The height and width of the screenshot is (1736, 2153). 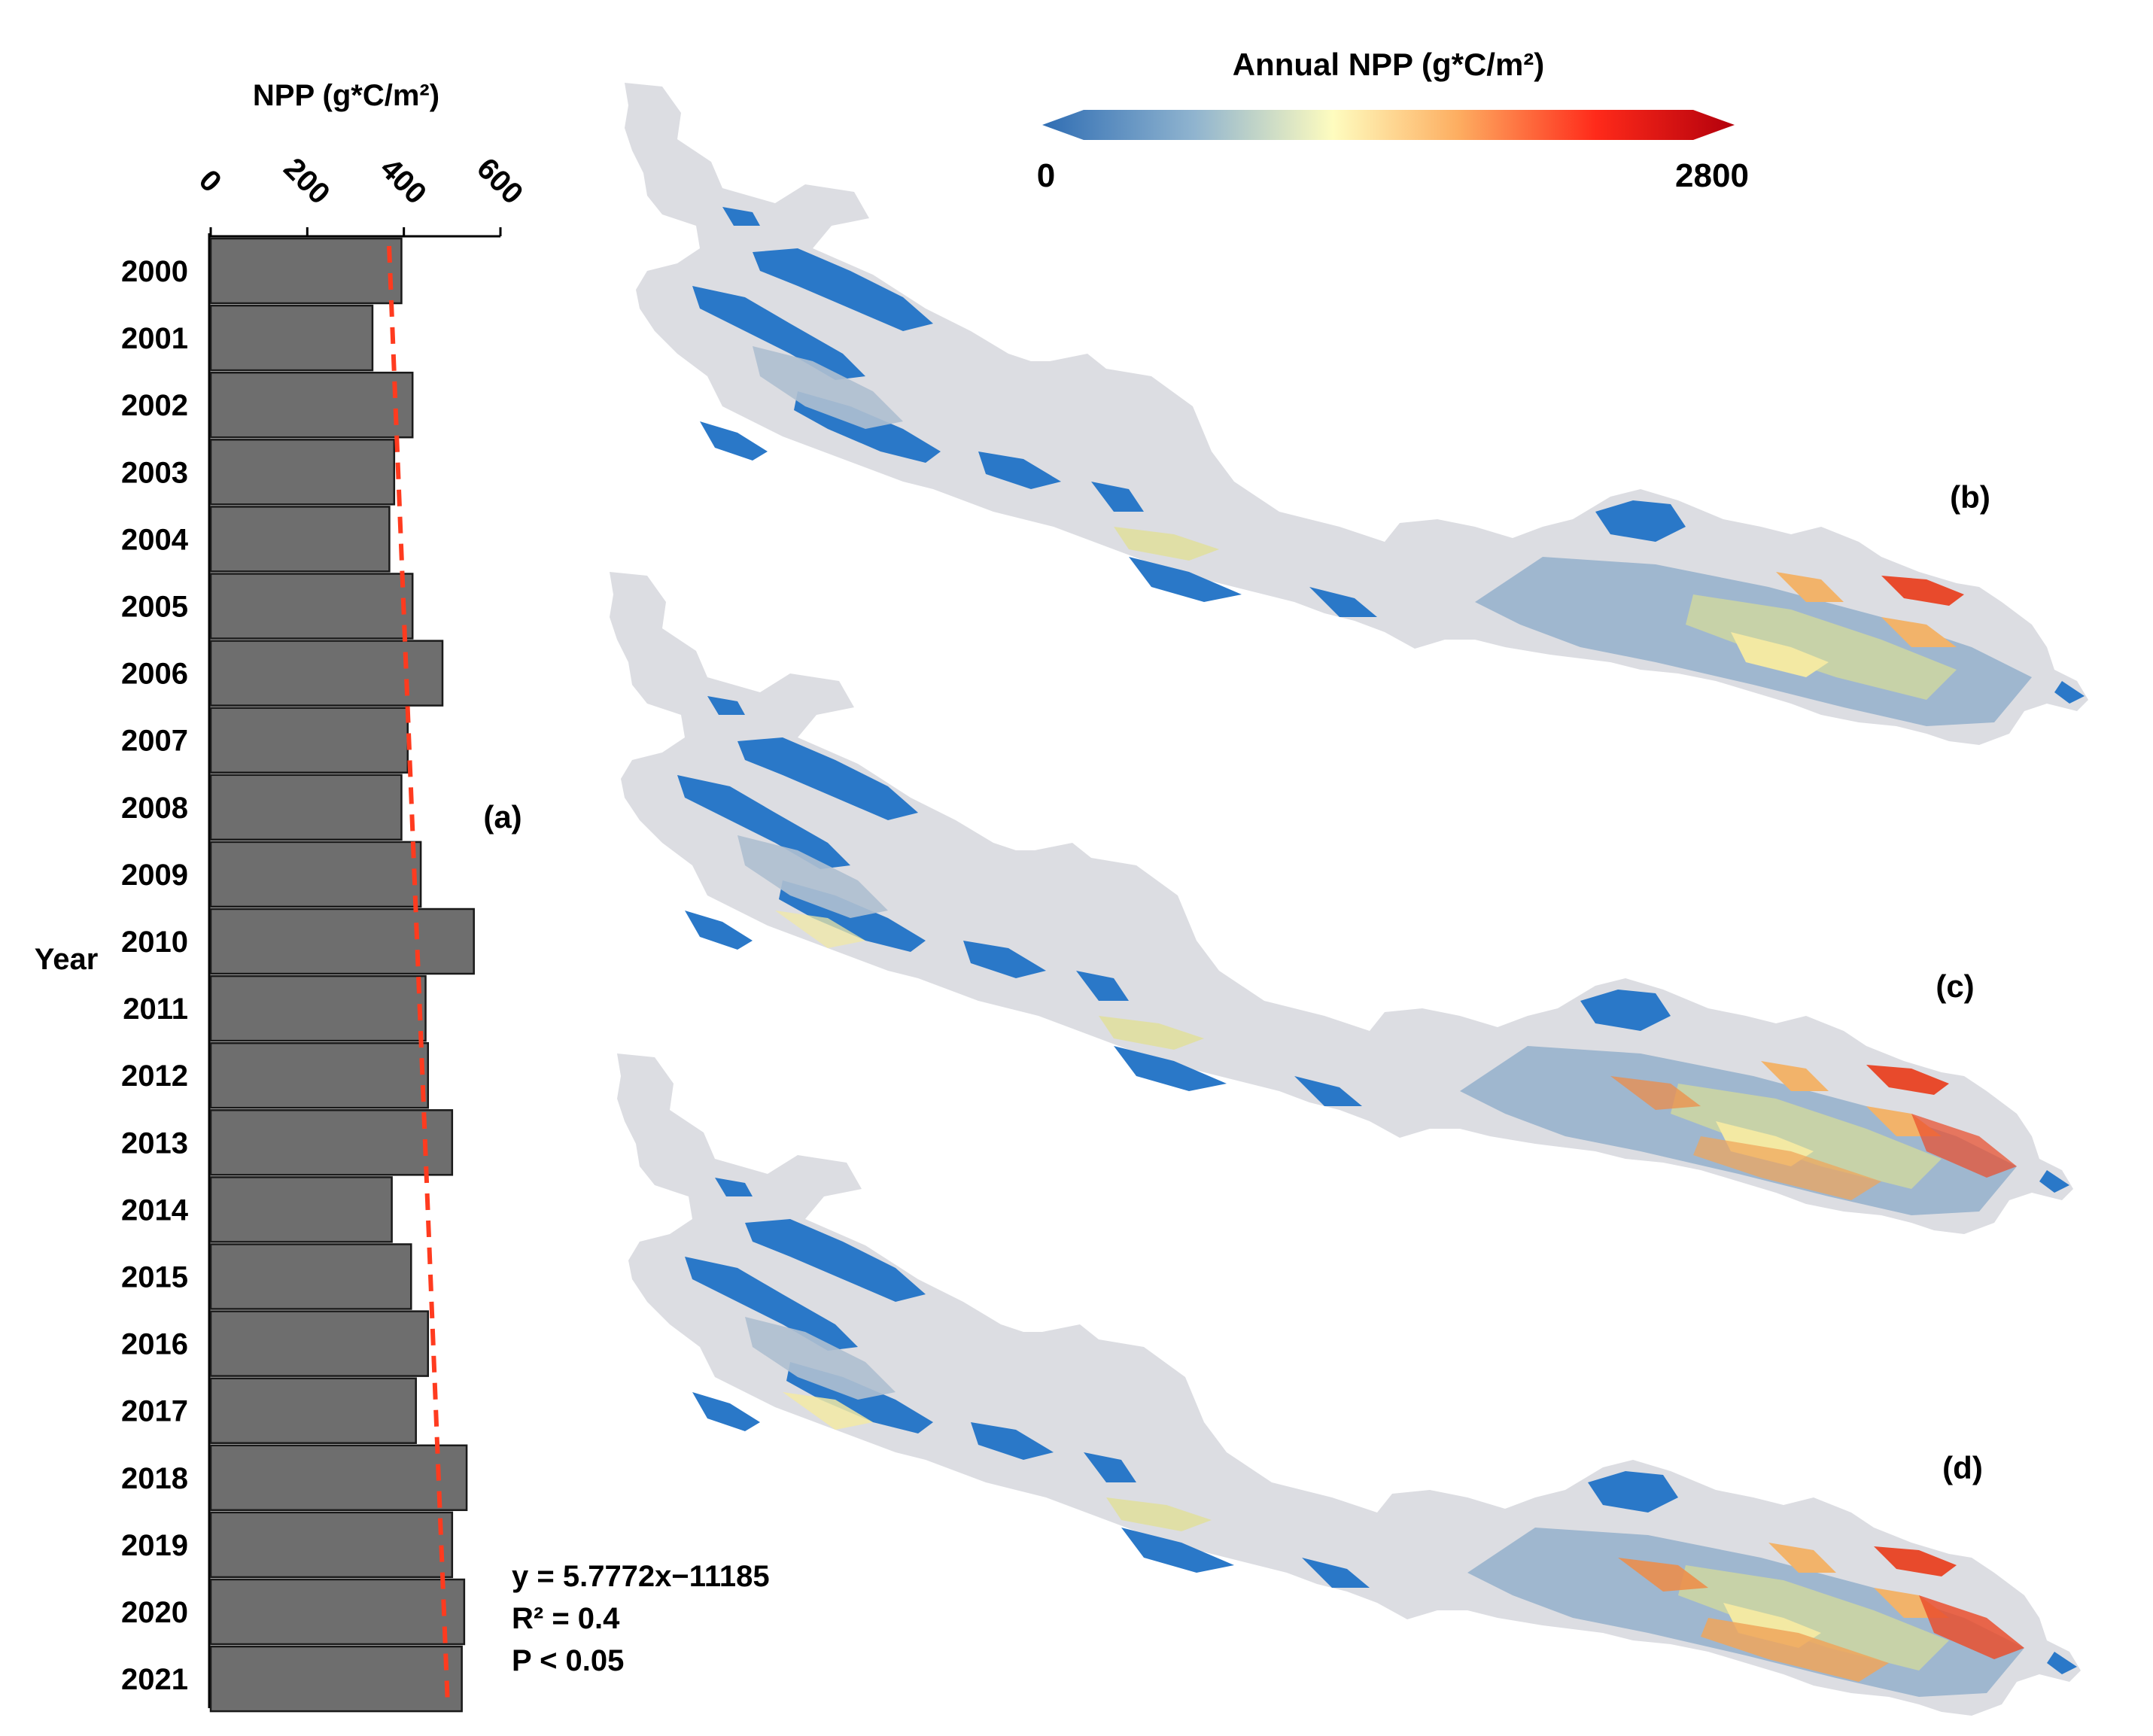 What do you see at coordinates (337, 1612) in the screenshot?
I see `bar-2020` at bounding box center [337, 1612].